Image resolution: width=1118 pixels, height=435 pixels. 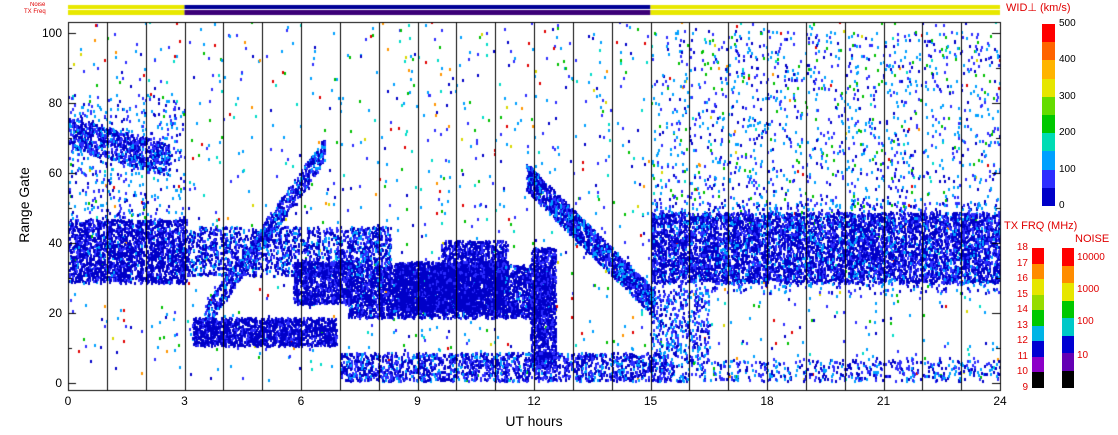 I want to click on x-tick-label: 12, so click(x=534, y=401).